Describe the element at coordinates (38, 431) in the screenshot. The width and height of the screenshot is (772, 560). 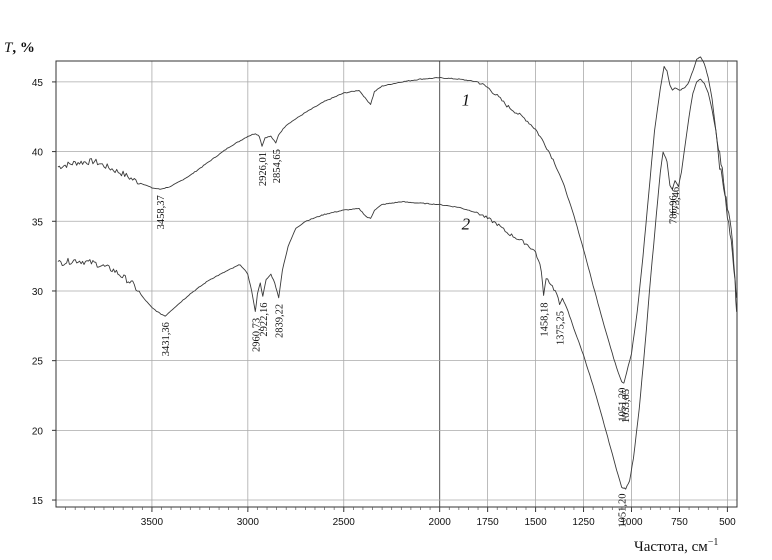
I see `y-tick-label: 20` at that location.